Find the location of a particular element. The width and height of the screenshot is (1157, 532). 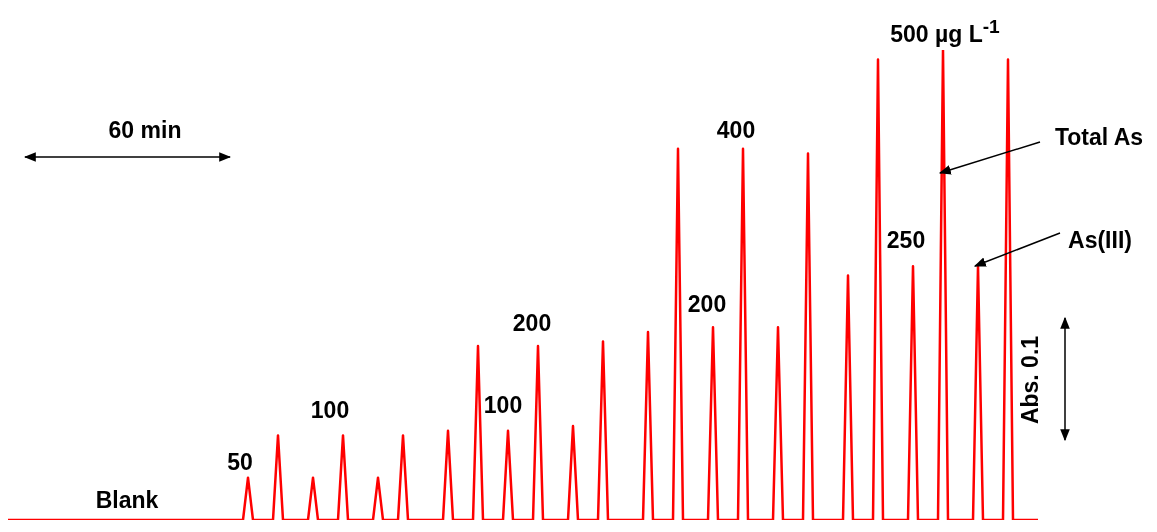

text: As(III) is located at coordinates (1100, 240).